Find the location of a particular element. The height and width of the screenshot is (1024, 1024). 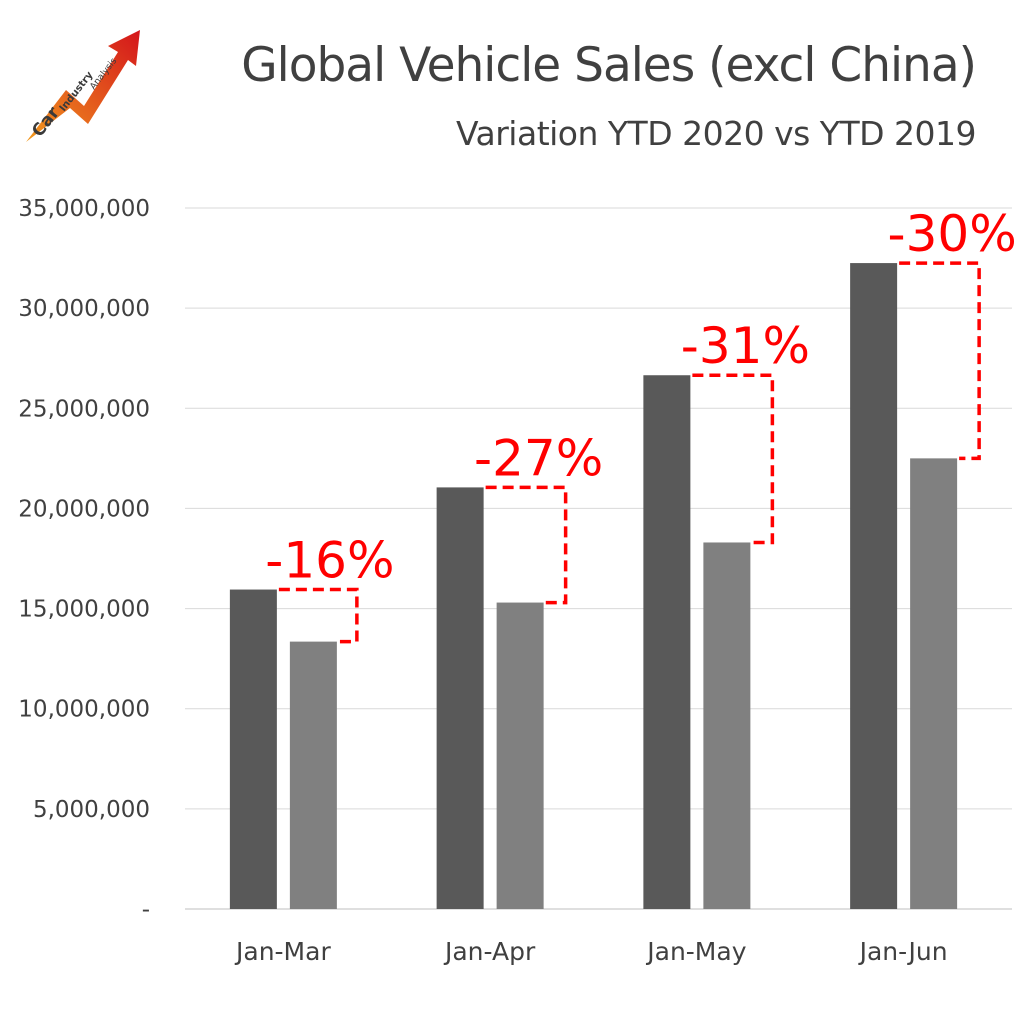

variation-label: -16% is located at coordinates (329, 561).